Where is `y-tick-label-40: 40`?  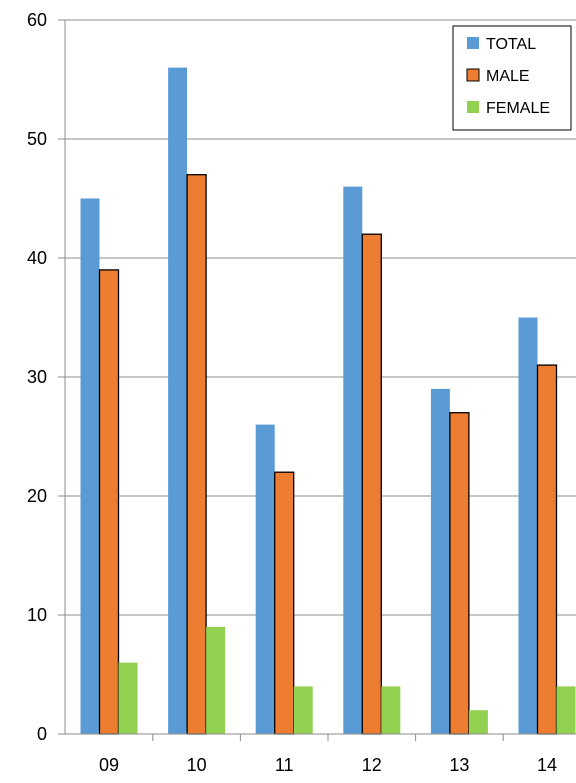
y-tick-label-40: 40 is located at coordinates (37, 258).